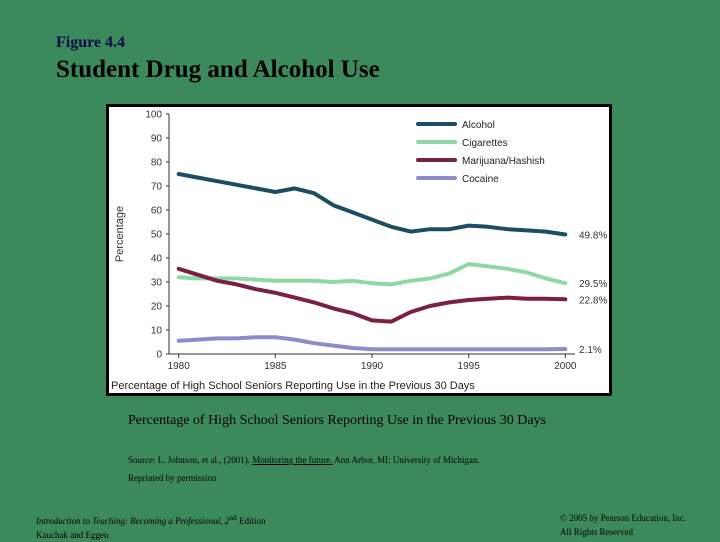  What do you see at coordinates (233, 517) in the screenshot?
I see `footer-edition-sup: nd` at bounding box center [233, 517].